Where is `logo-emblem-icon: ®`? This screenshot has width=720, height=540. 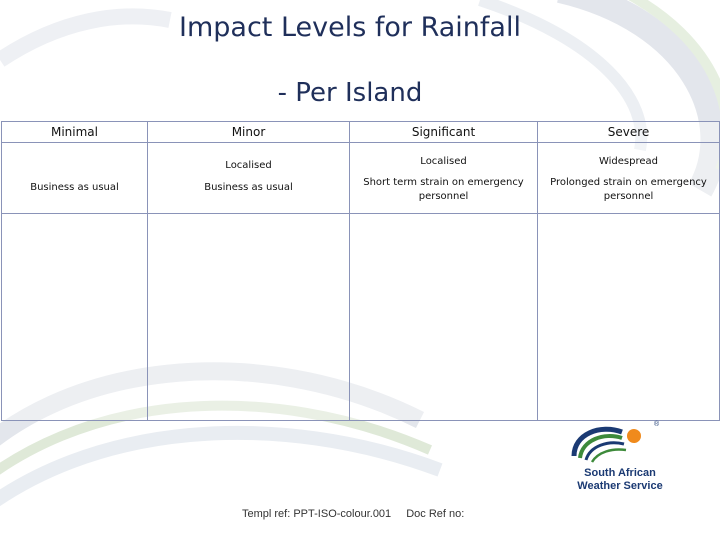
logo-emblem-icon: ® is located at coordinates (615, 441).